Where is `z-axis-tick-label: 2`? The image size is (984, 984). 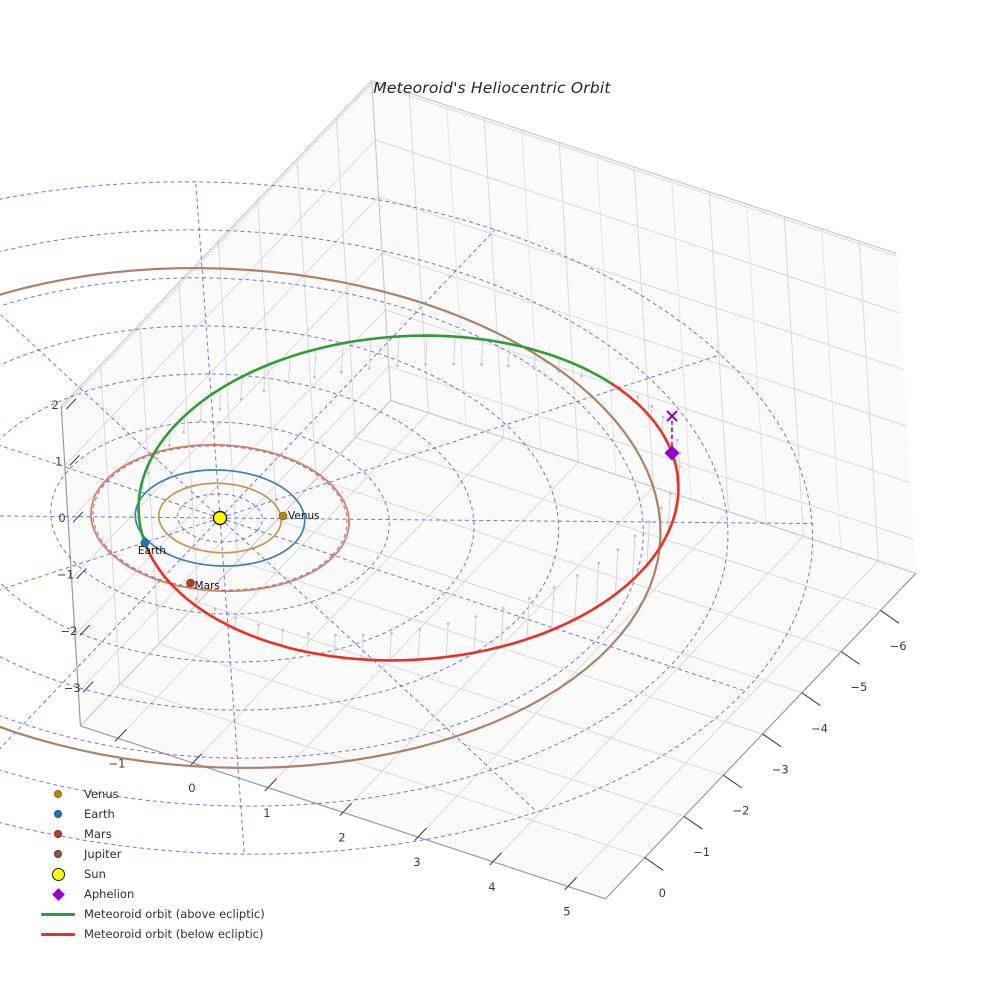
z-axis-tick-label: 2 is located at coordinates (55, 405).